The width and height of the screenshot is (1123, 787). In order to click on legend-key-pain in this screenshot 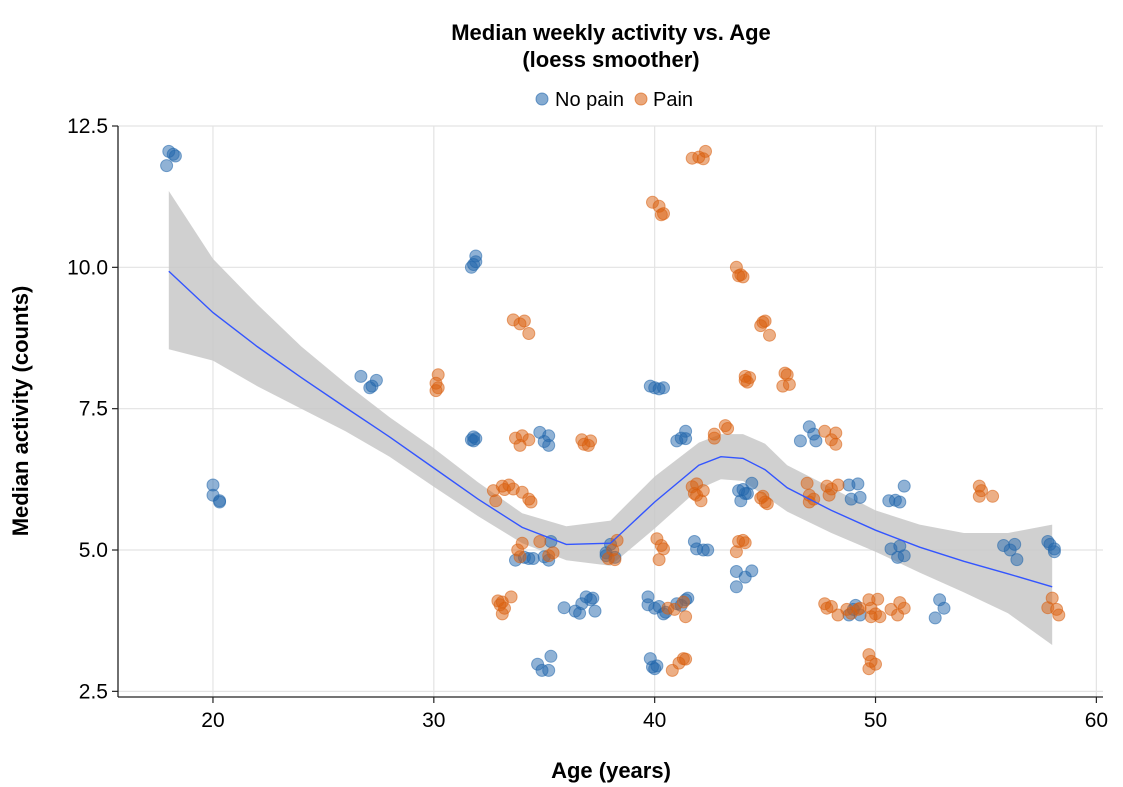, I will do `click(641, 99)`.